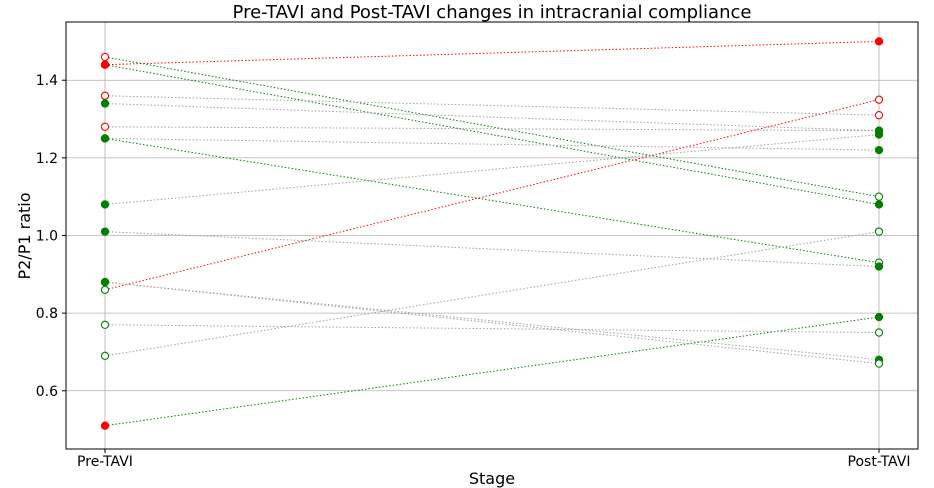 Image resolution: width=934 pixels, height=488 pixels. I want to click on y-ticks: 0.6 0.8 1.0 1.2 1.4, so click(51, 236).